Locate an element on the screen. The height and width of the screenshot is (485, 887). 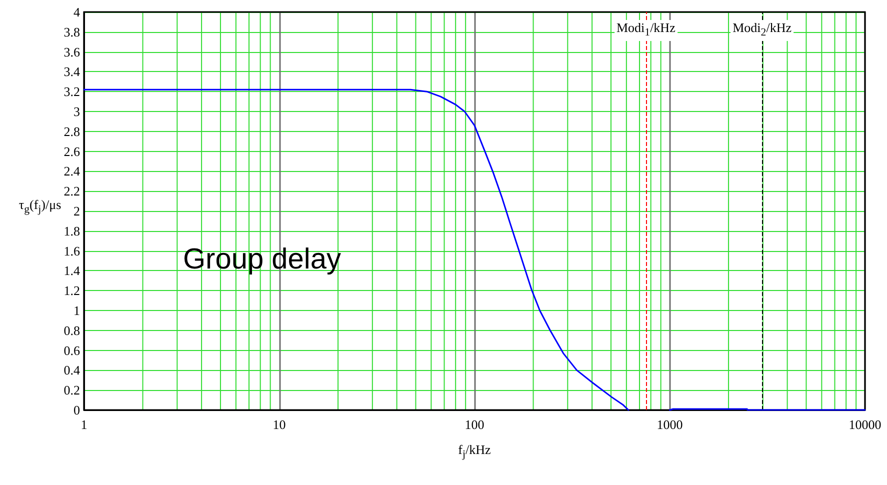
x-tick-label: 1000 is located at coordinates (669, 424).